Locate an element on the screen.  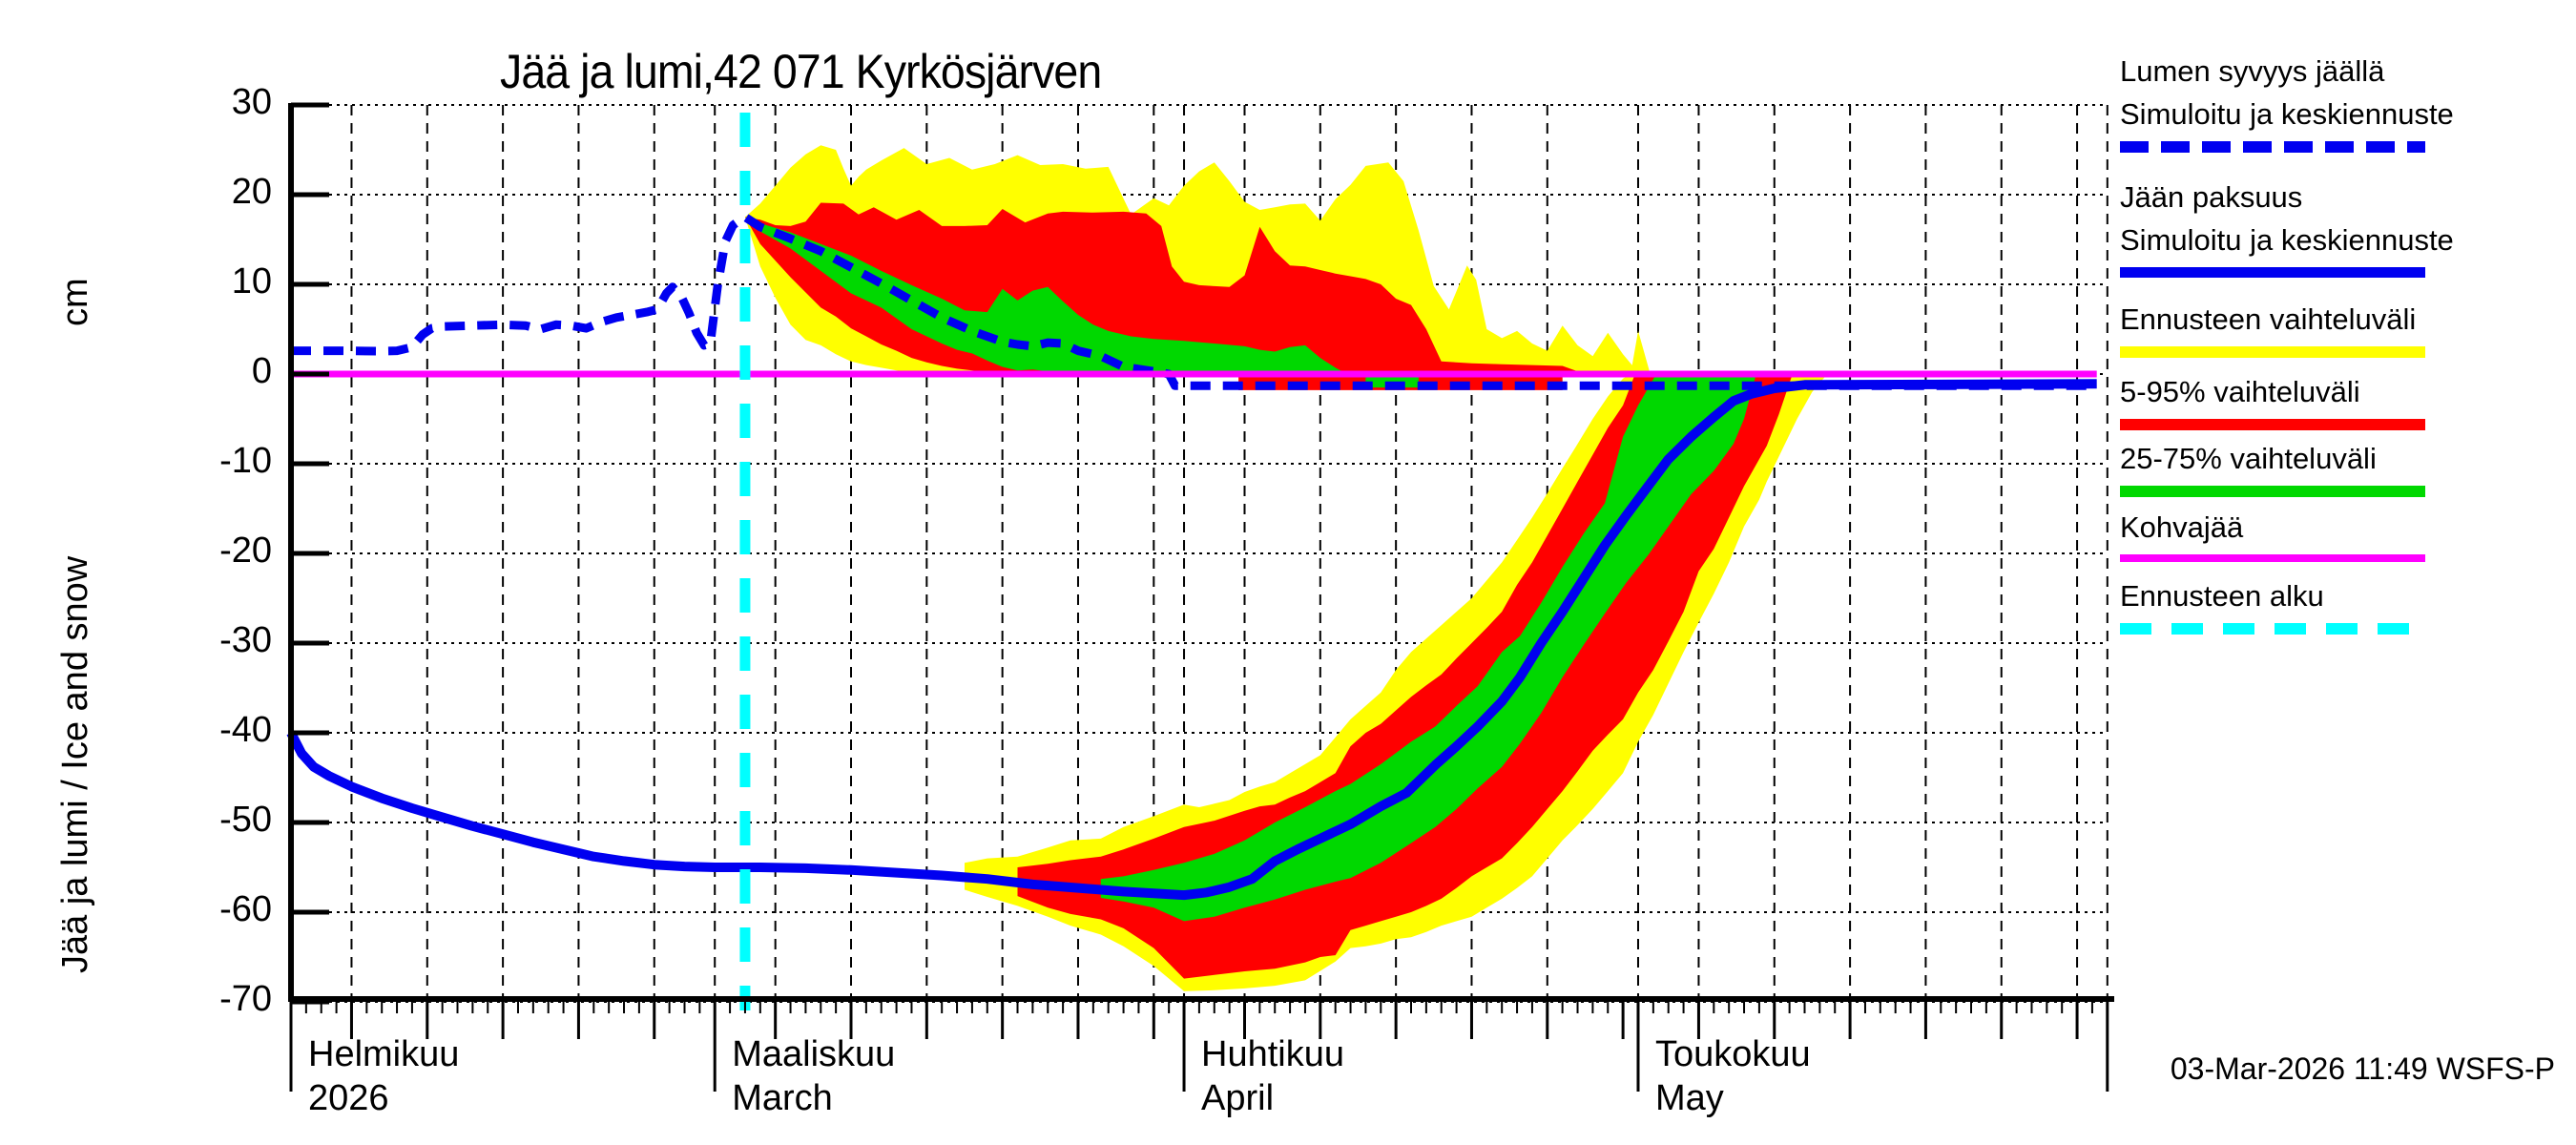
line-snow_median is located at coordinates (1194, 301).